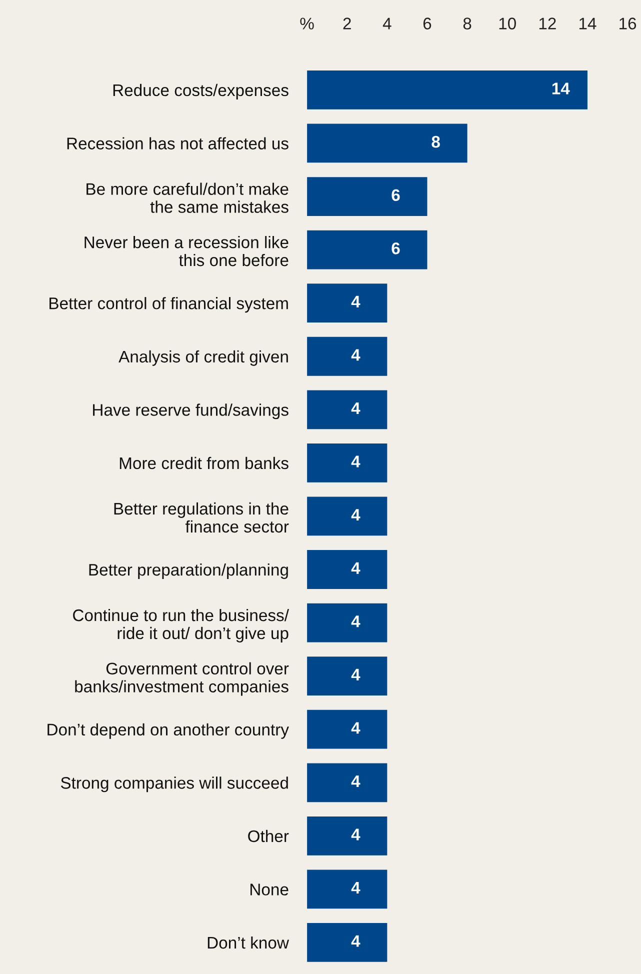 This screenshot has height=974, width=641. What do you see at coordinates (200, 92) in the screenshot?
I see `y-tick-label: Reduce costs/expenses` at bounding box center [200, 92].